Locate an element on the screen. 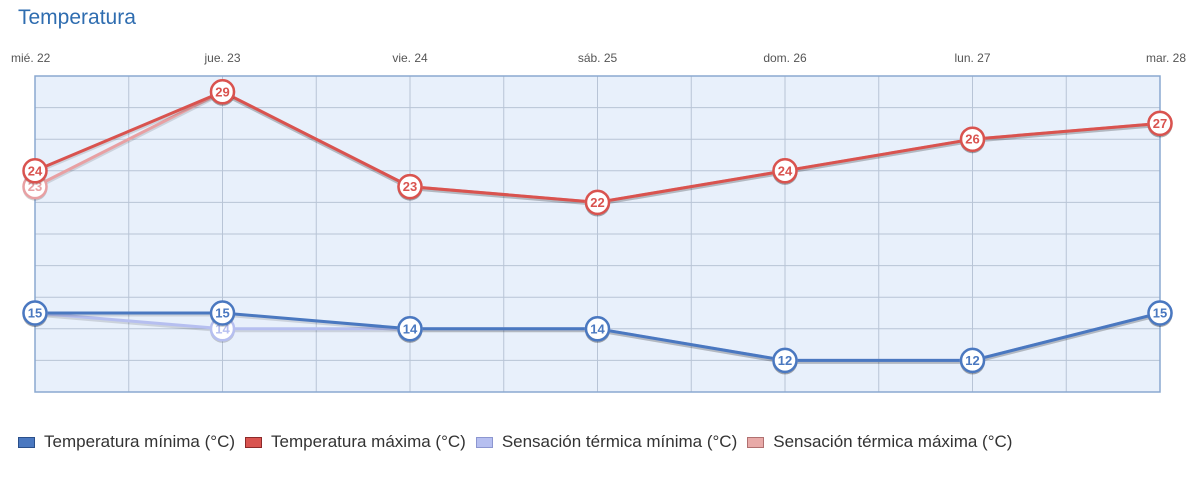 Image resolution: width=1200 pixels, height=484 pixels. data-label: 29 is located at coordinates (222, 91).